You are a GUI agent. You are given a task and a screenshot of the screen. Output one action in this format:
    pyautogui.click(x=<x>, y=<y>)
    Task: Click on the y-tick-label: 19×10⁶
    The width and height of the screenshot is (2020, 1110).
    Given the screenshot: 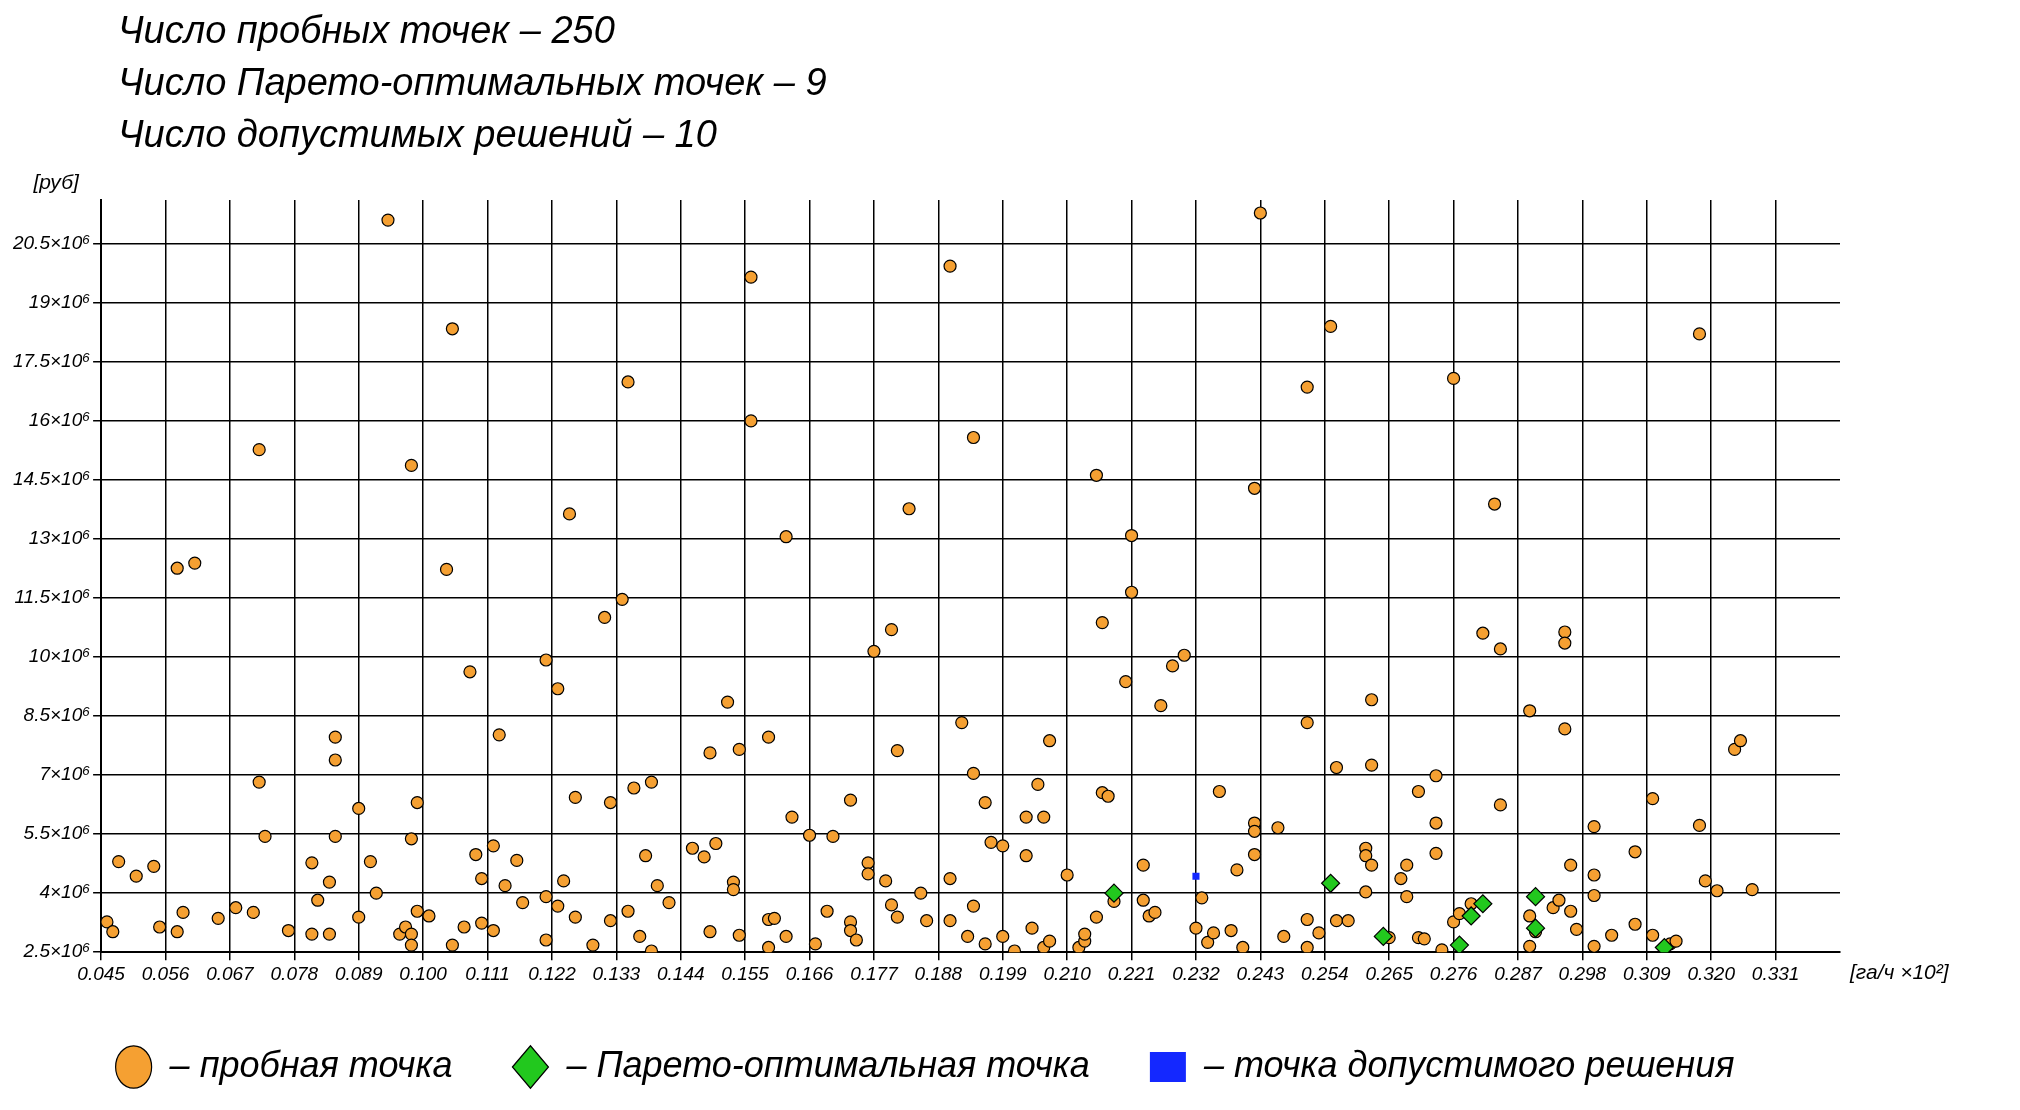 What is the action you would take?
    pyautogui.click(x=59, y=301)
    